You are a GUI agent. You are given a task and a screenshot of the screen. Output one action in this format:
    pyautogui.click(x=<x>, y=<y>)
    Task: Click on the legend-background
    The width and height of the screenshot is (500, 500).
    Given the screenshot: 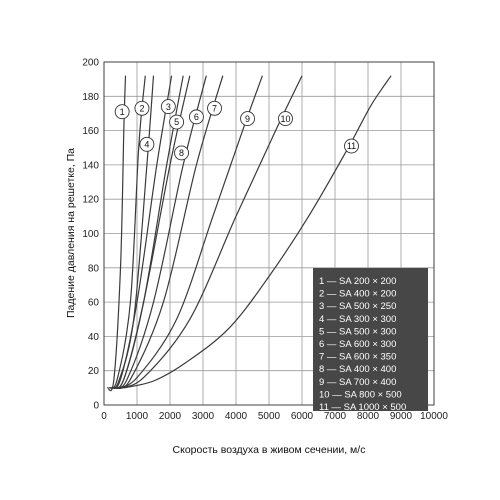 What is the action you would take?
    pyautogui.click(x=370, y=339)
    